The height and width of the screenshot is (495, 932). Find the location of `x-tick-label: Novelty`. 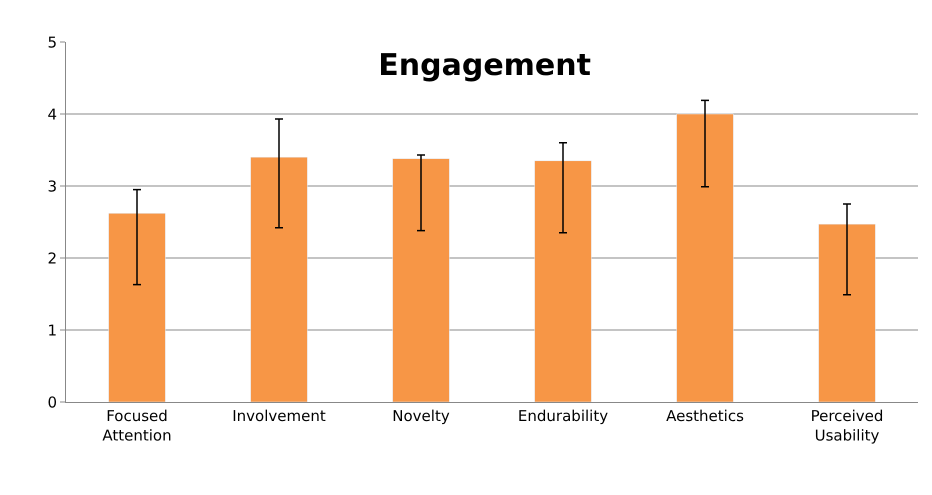

x-tick-label: Novelty is located at coordinates (421, 416).